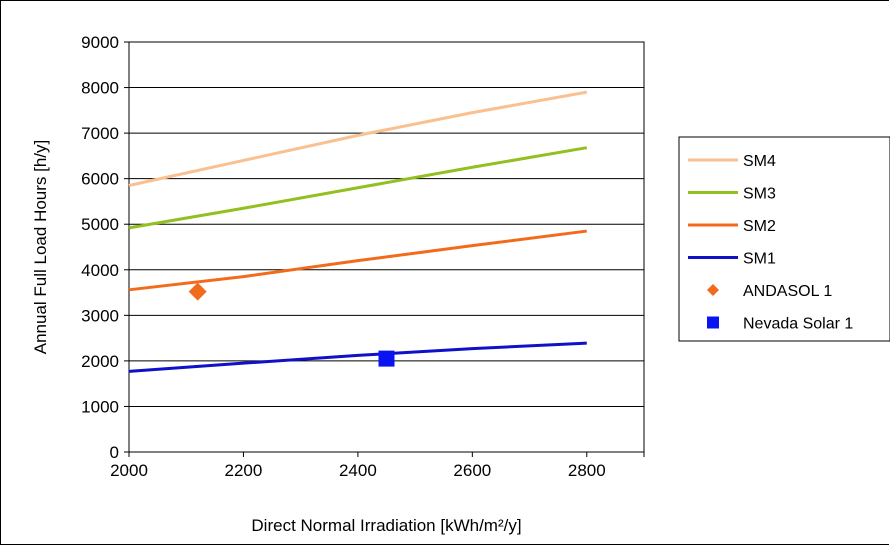 The height and width of the screenshot is (546, 890). I want to click on legend-label-nevada-solar-1: Nevada Solar 1, so click(798, 324).